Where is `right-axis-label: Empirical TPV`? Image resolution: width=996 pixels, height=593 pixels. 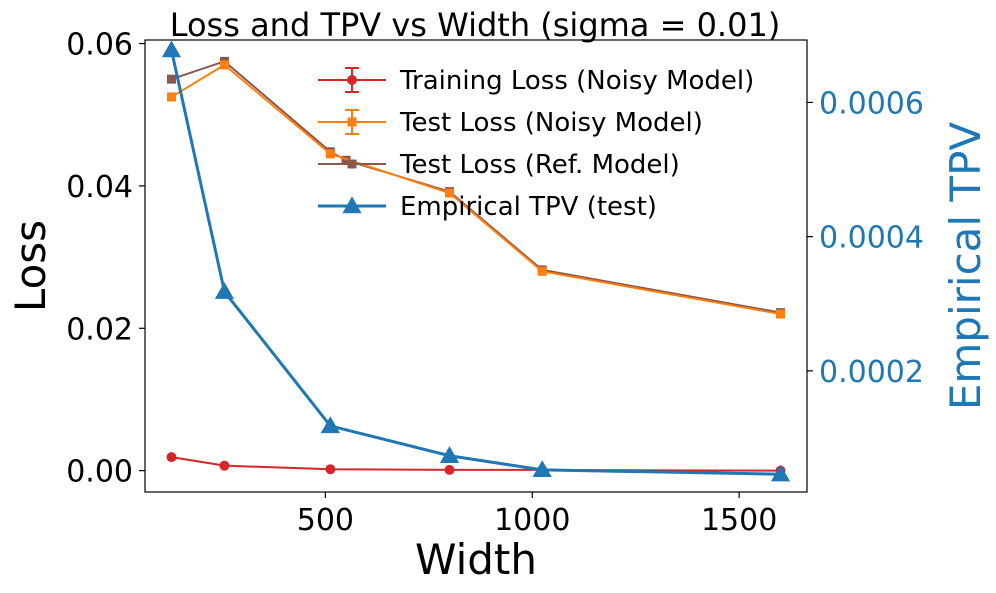 right-axis-label: Empirical TPV is located at coordinates (965, 266).